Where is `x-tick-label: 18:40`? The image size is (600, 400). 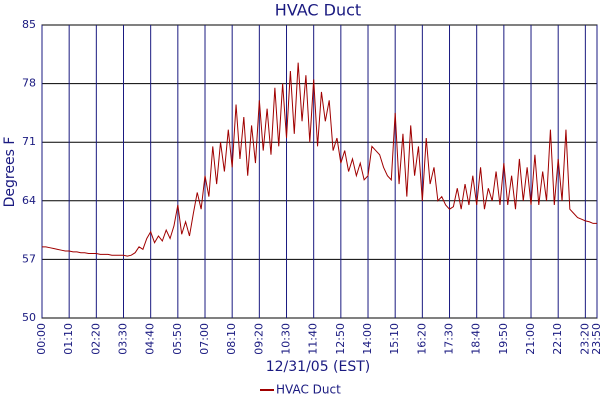
x-tick-label: 18:40 is located at coordinates (476, 339).